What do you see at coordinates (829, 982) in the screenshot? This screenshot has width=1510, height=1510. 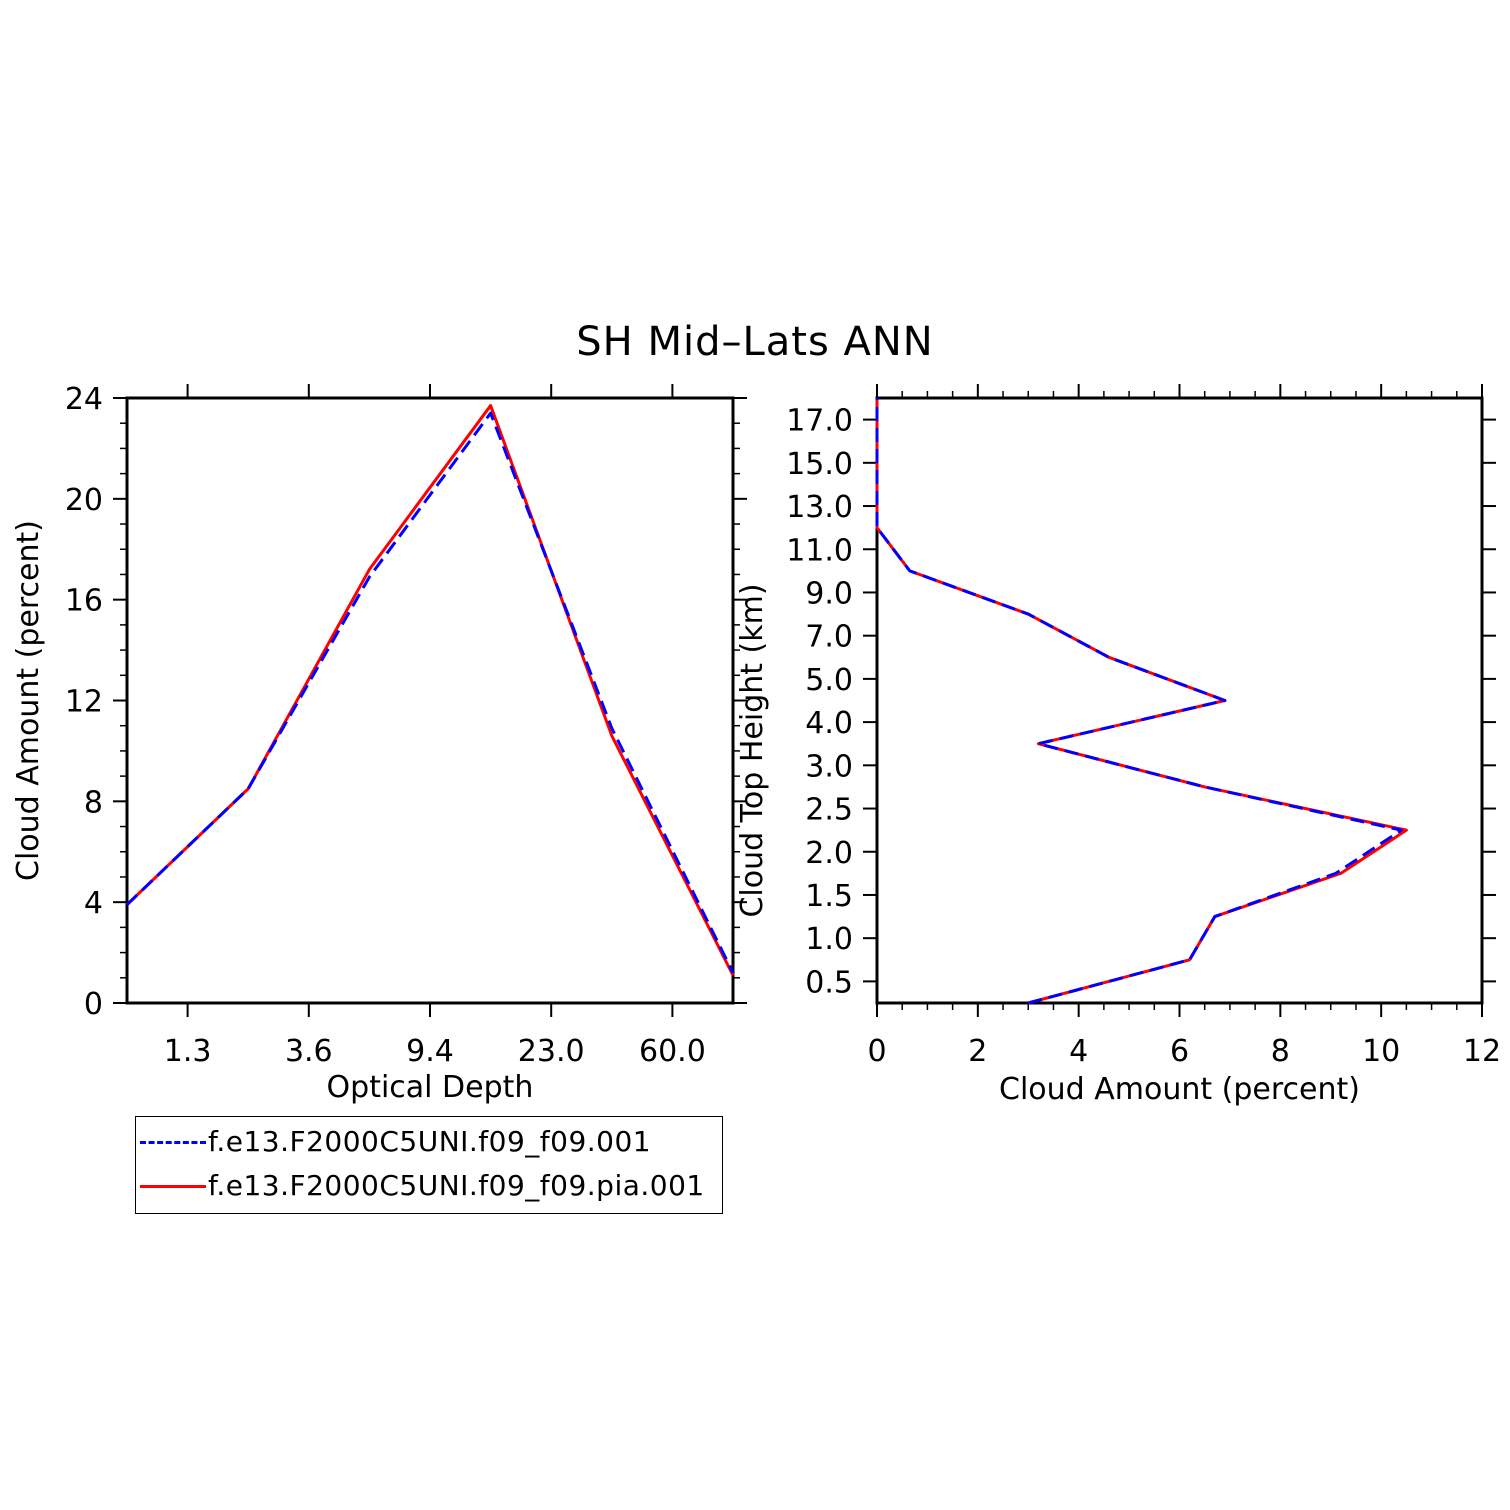 I see `y-tick-label: 0.5` at bounding box center [829, 982].